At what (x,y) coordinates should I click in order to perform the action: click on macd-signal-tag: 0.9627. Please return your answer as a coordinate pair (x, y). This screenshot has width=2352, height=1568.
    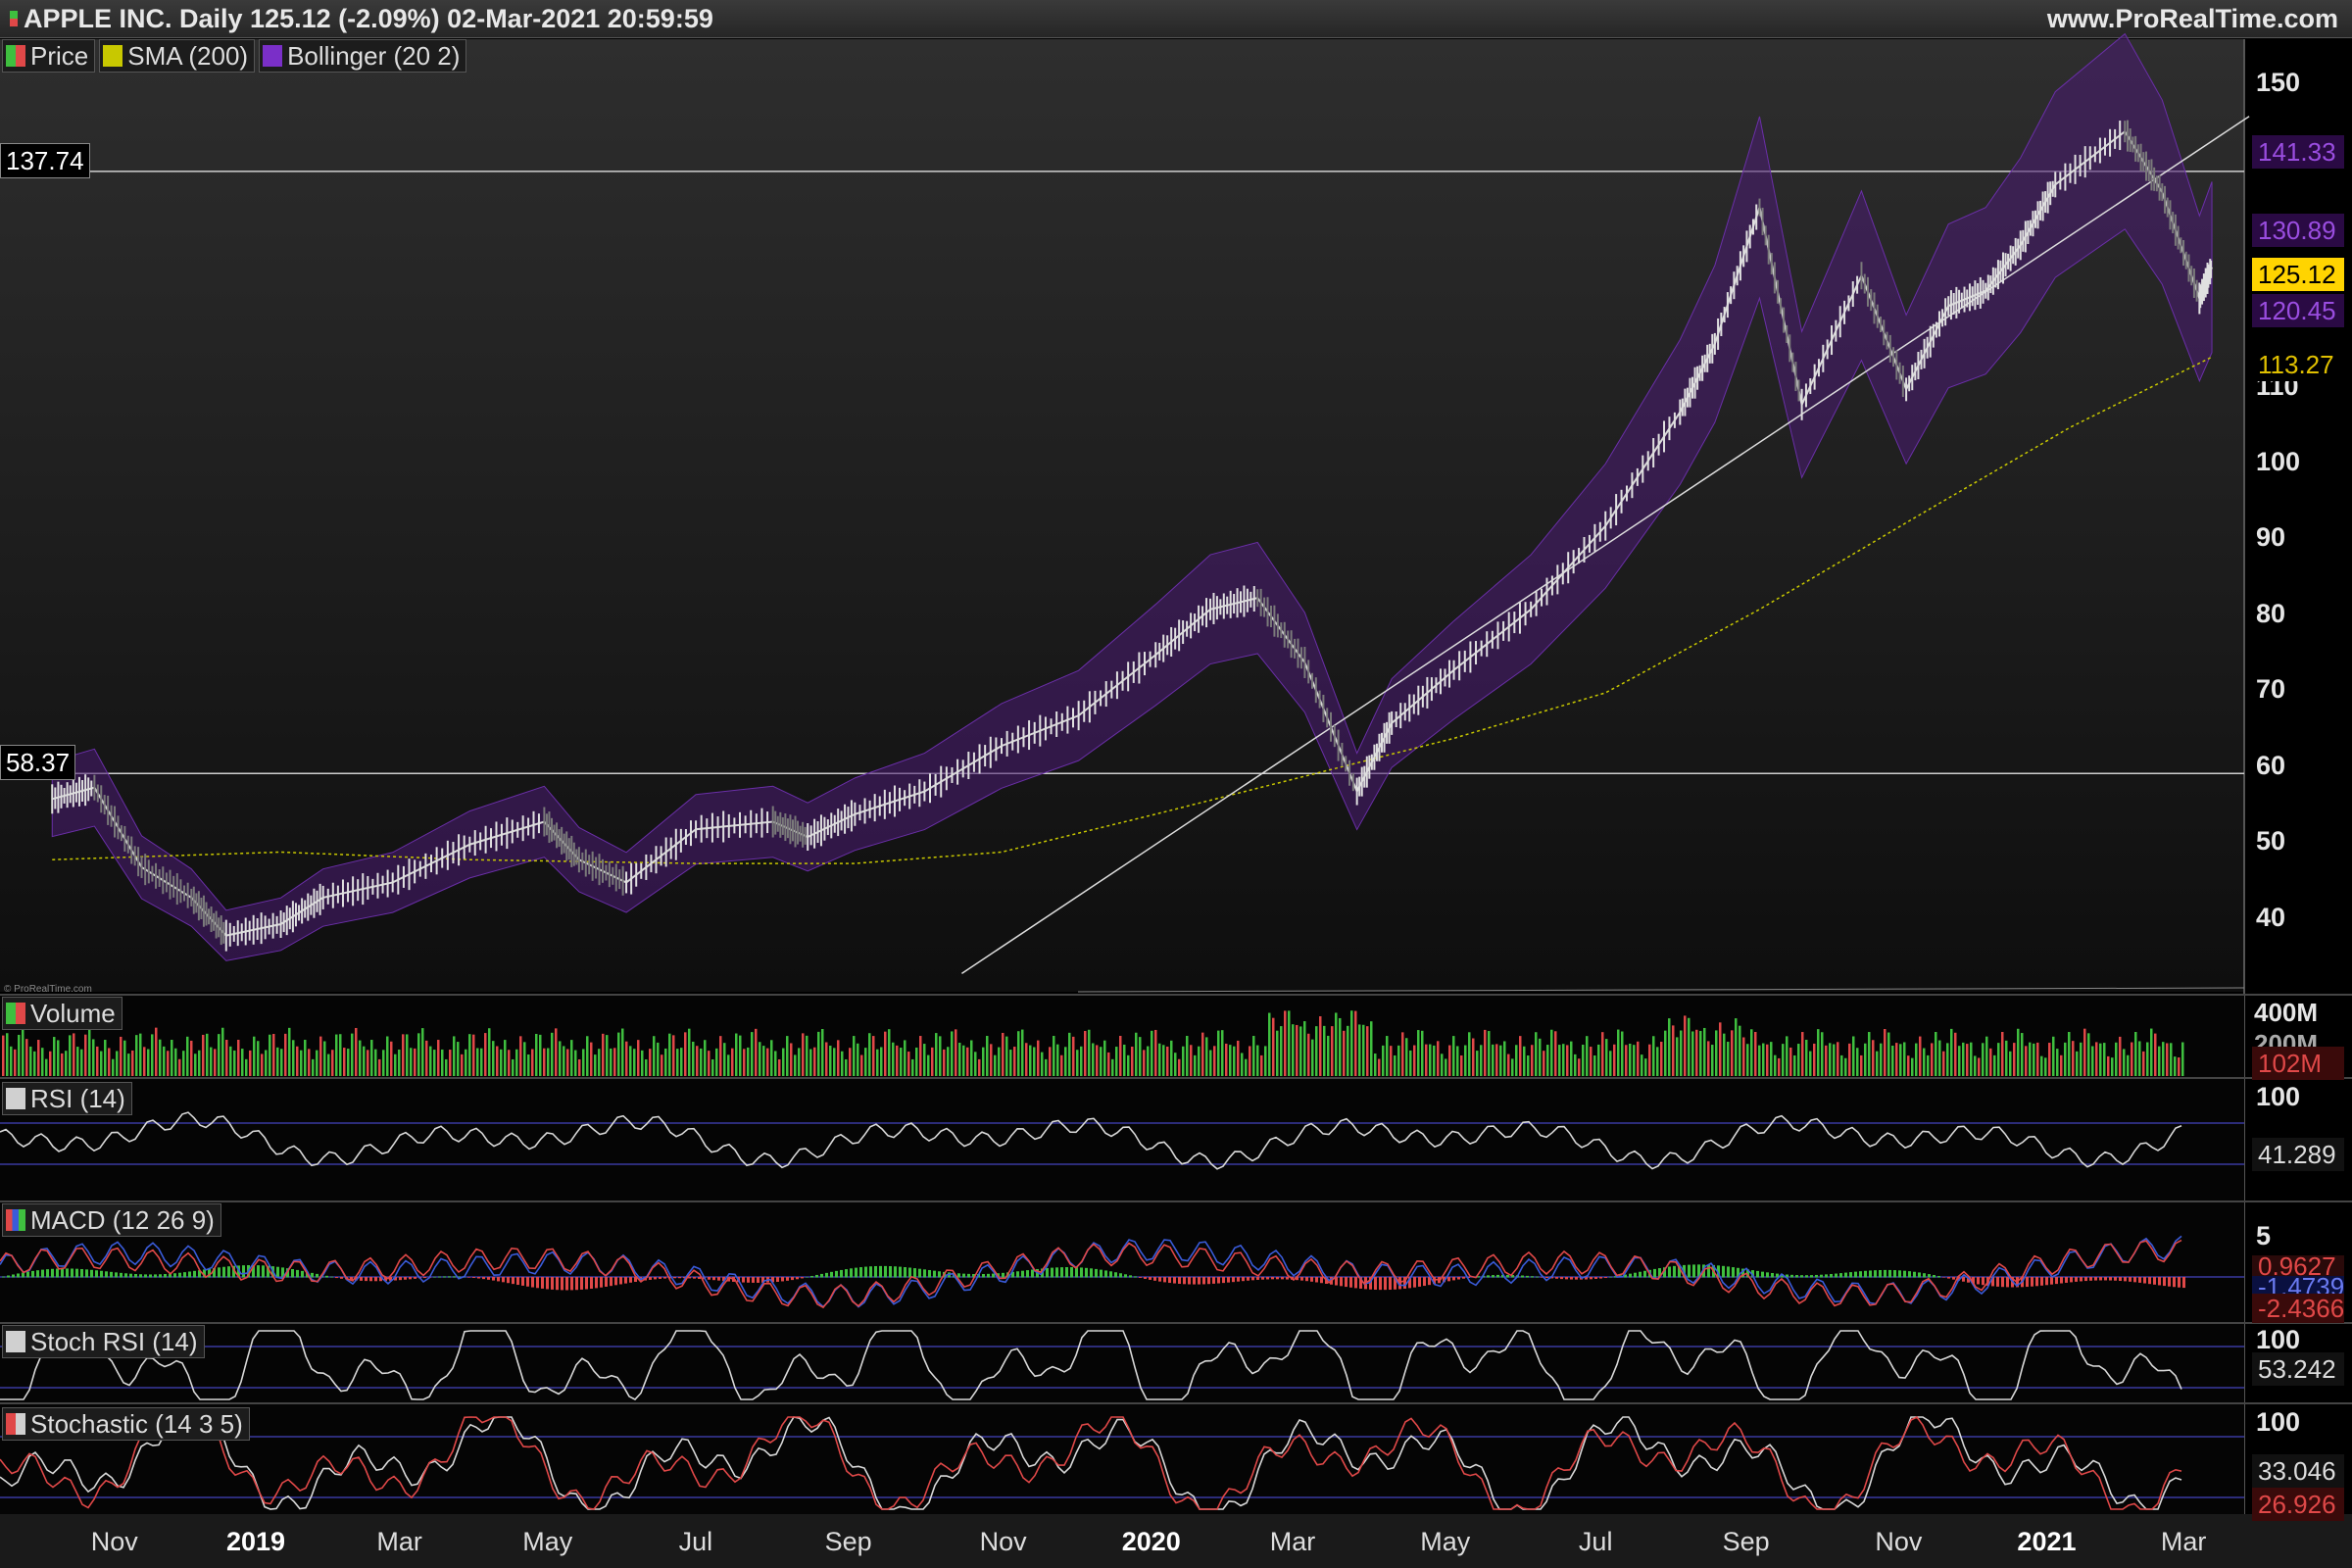
    Looking at the image, I should click on (2298, 1266).